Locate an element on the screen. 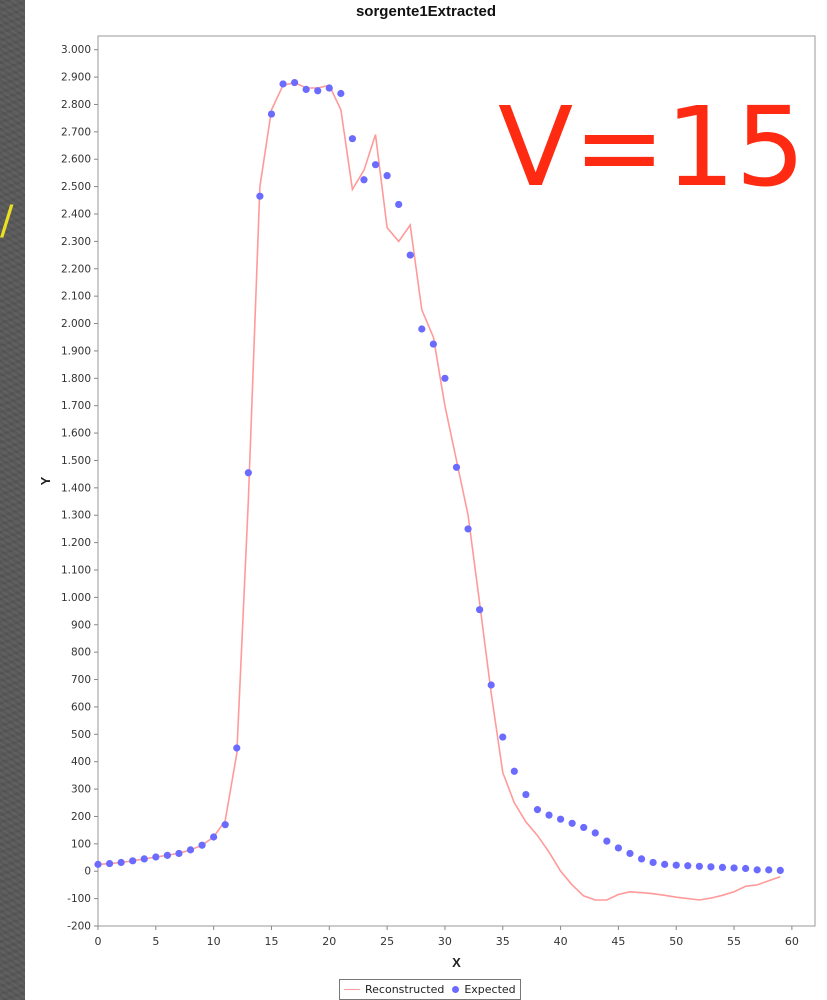  x-tick-label: 55 is located at coordinates (734, 941).